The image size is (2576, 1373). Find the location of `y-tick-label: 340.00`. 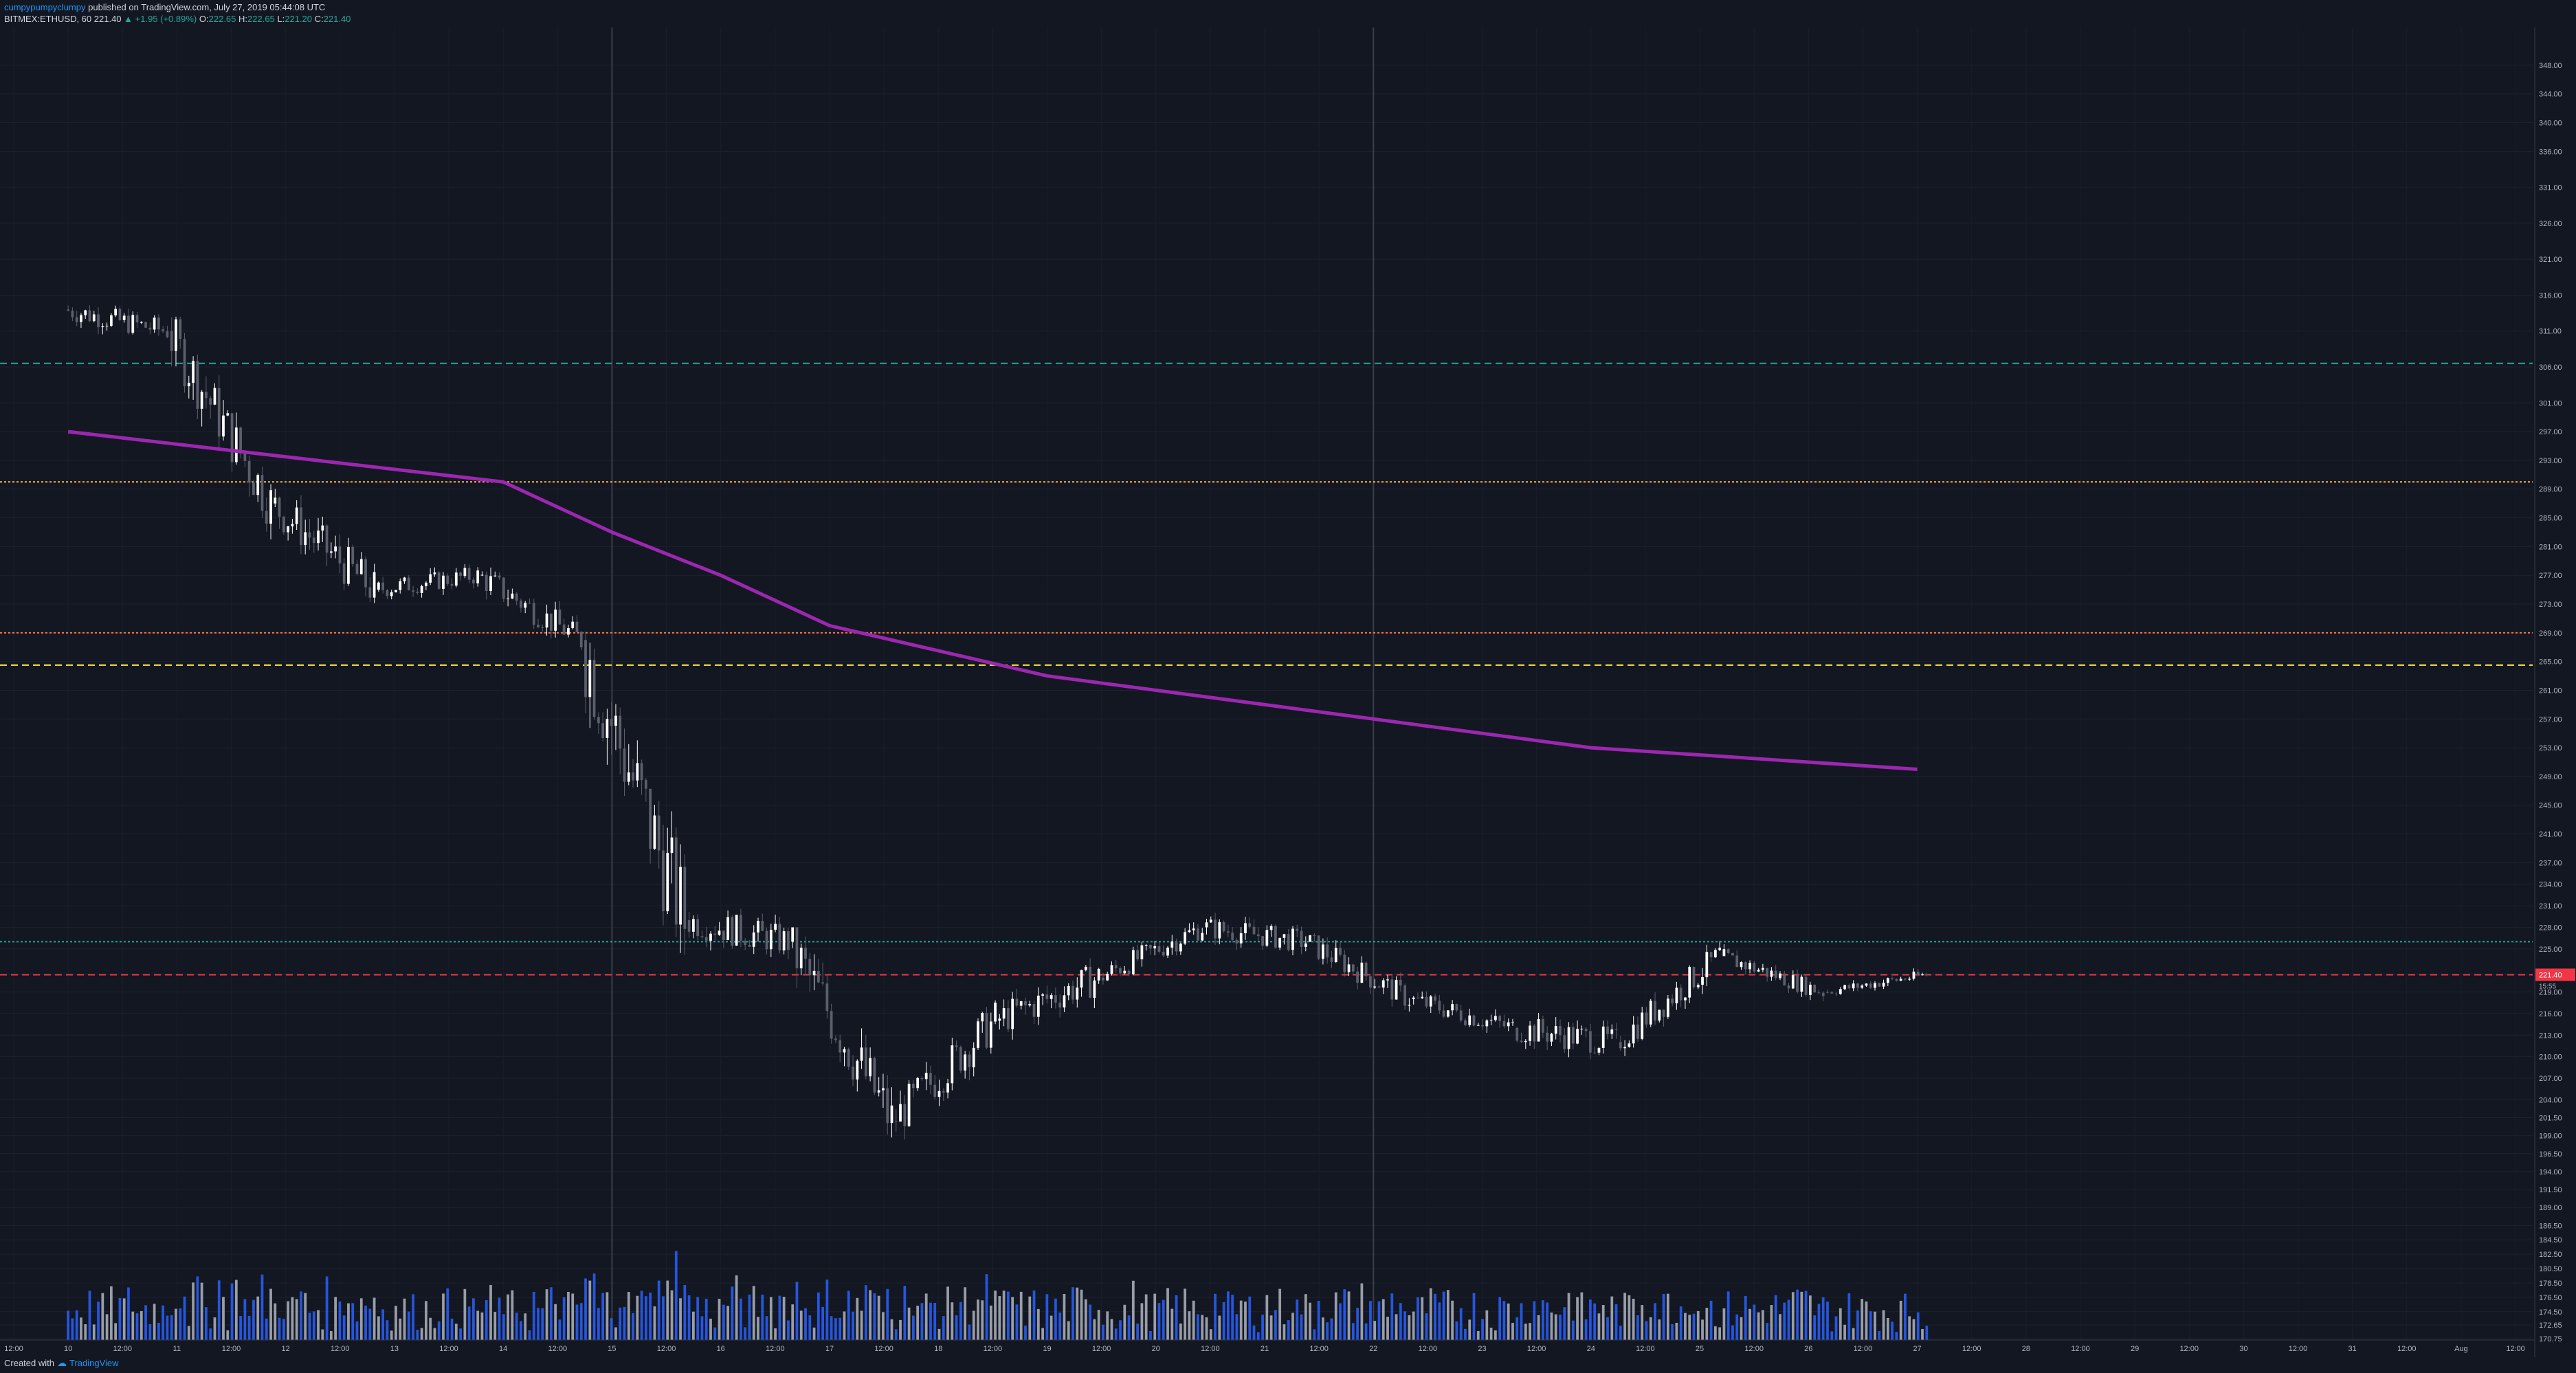

y-tick-label: 340.00 is located at coordinates (2550, 124).